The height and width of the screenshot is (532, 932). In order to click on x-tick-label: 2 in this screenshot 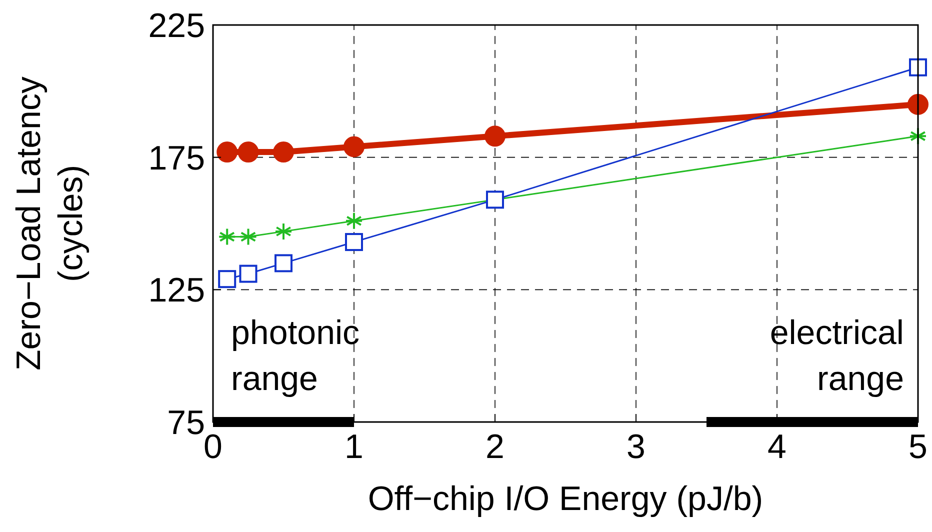, I will do `click(495, 447)`.